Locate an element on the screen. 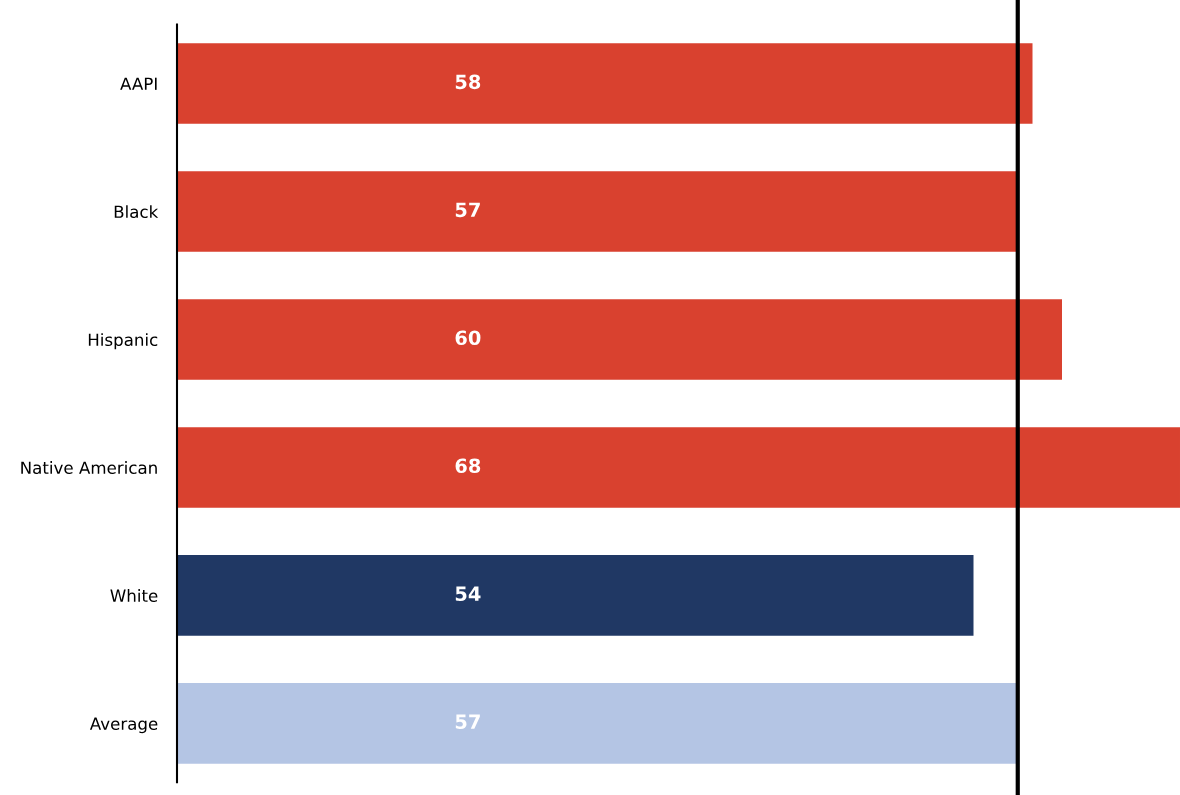  y-tick-label: AAPI is located at coordinates (138, 83).